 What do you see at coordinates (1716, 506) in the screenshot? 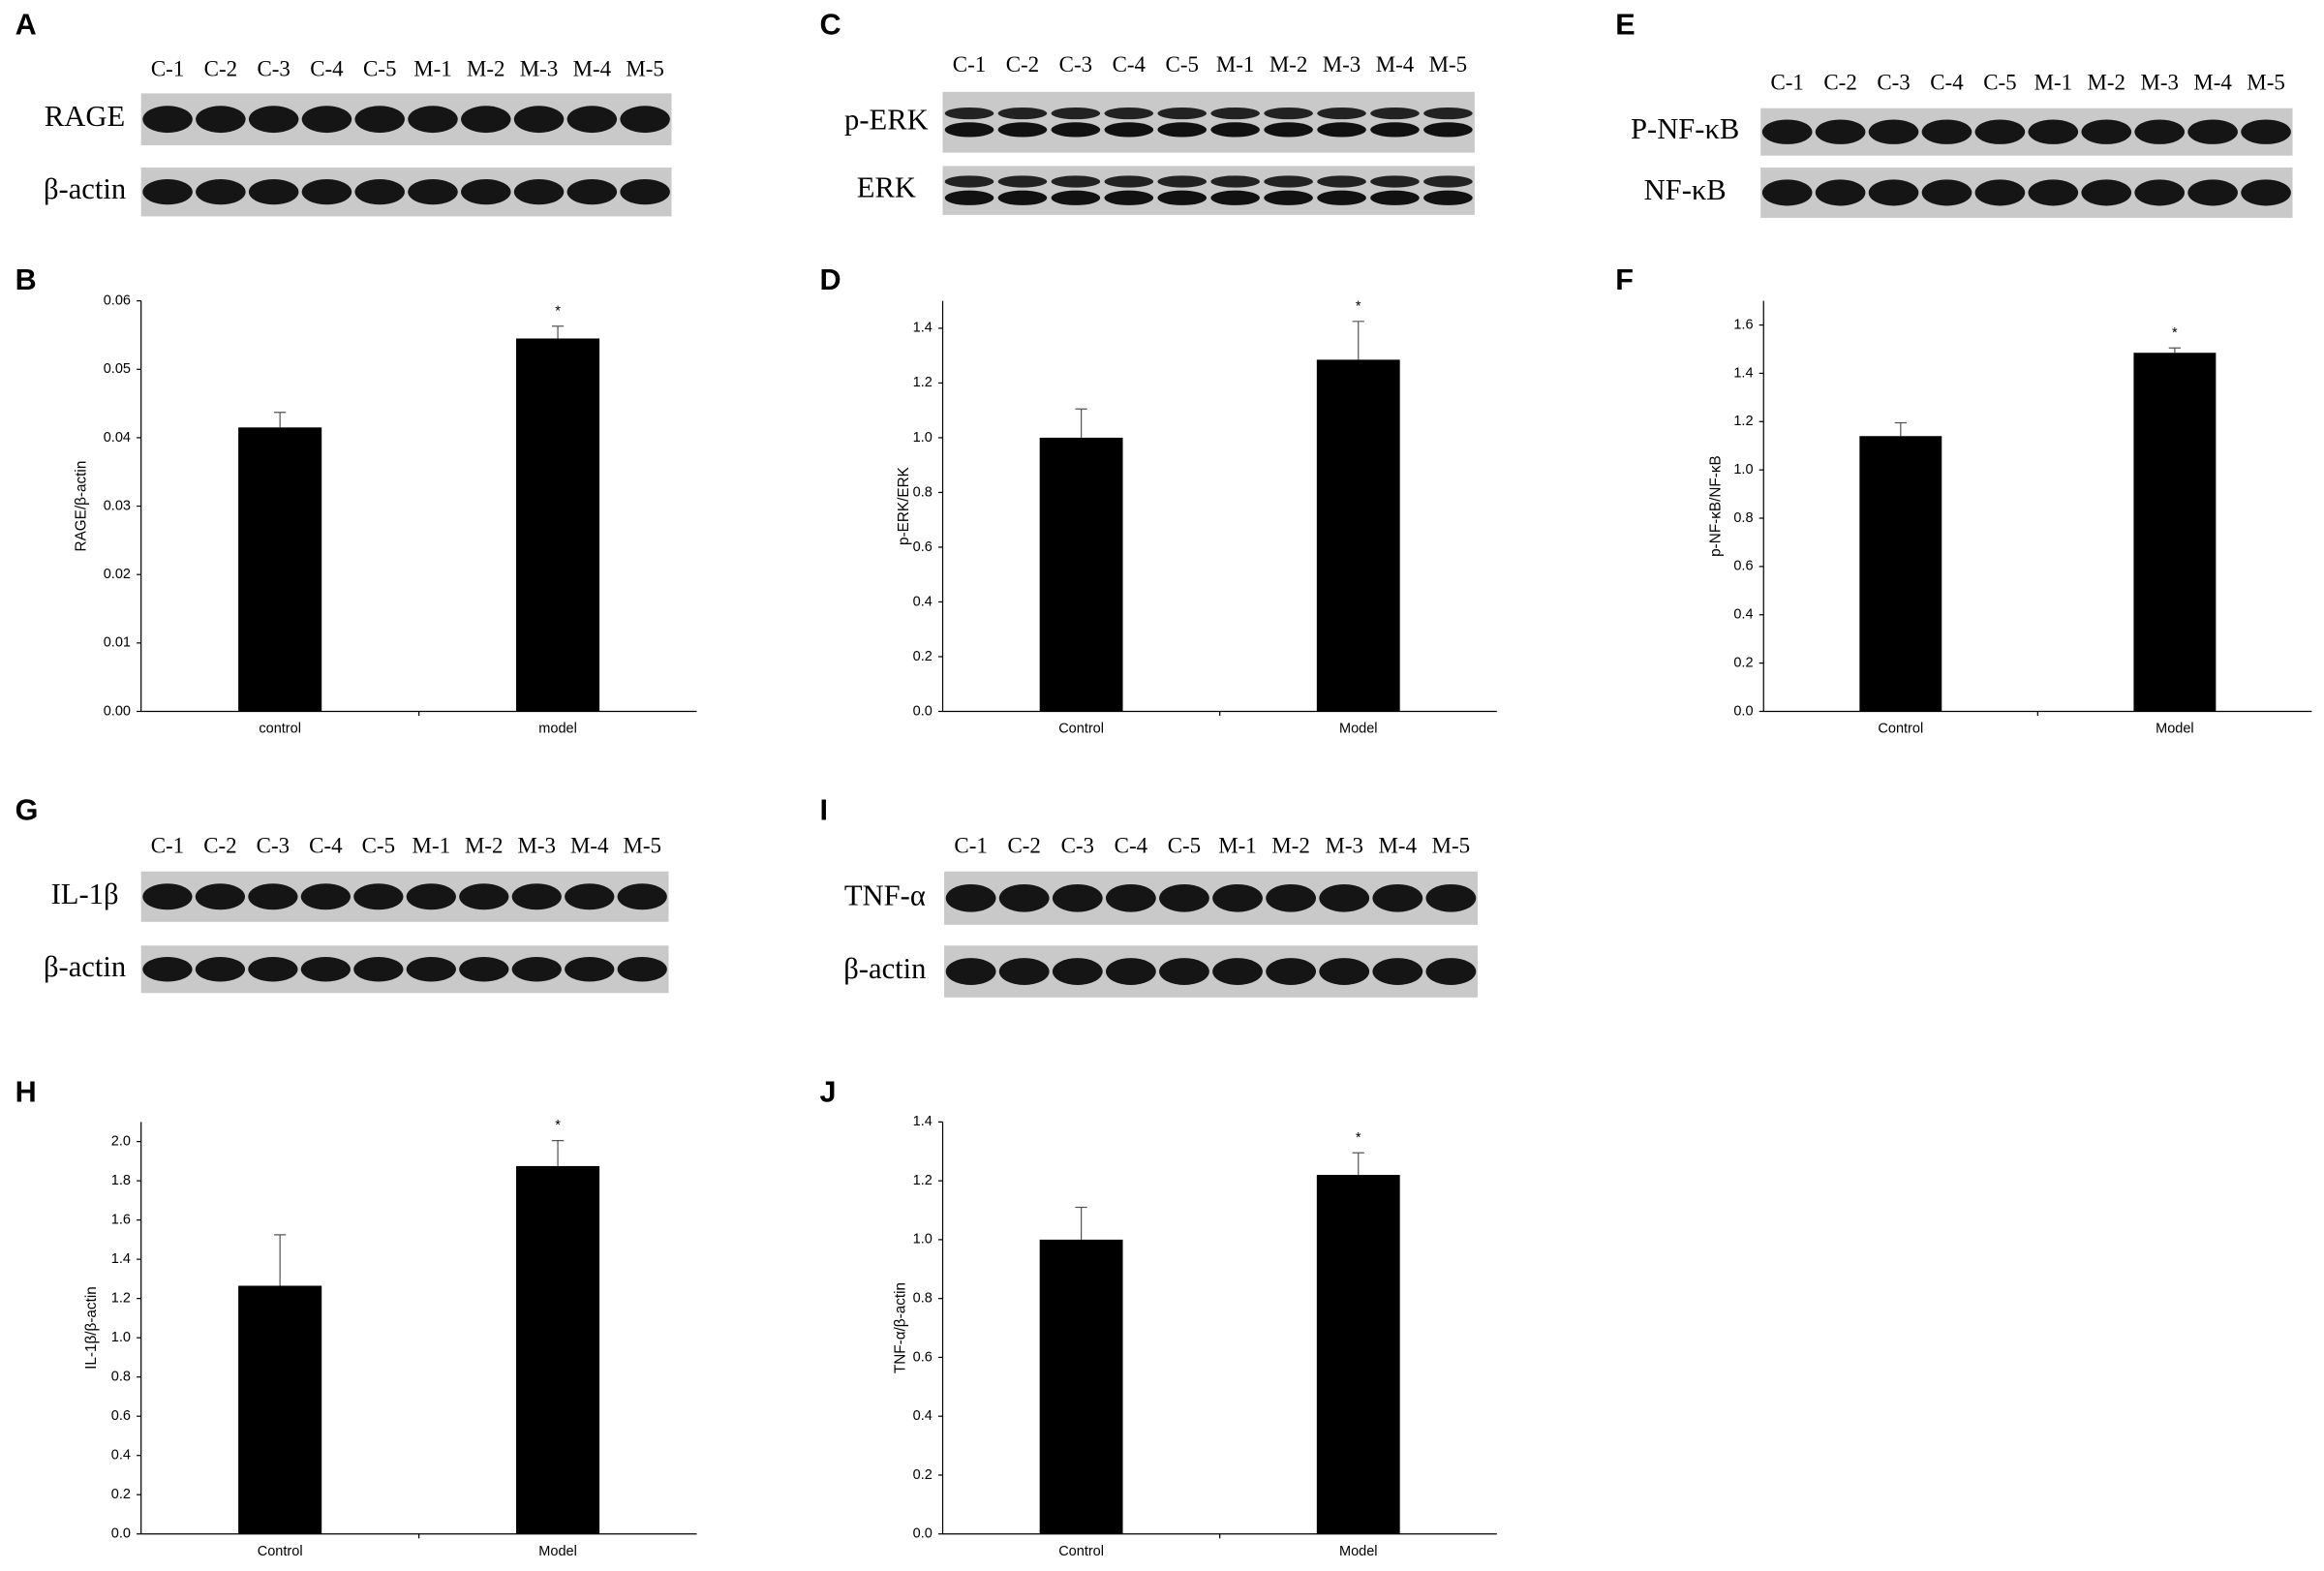
I see `y-axis-label: p-NF-κB/NF-κB` at bounding box center [1716, 506].